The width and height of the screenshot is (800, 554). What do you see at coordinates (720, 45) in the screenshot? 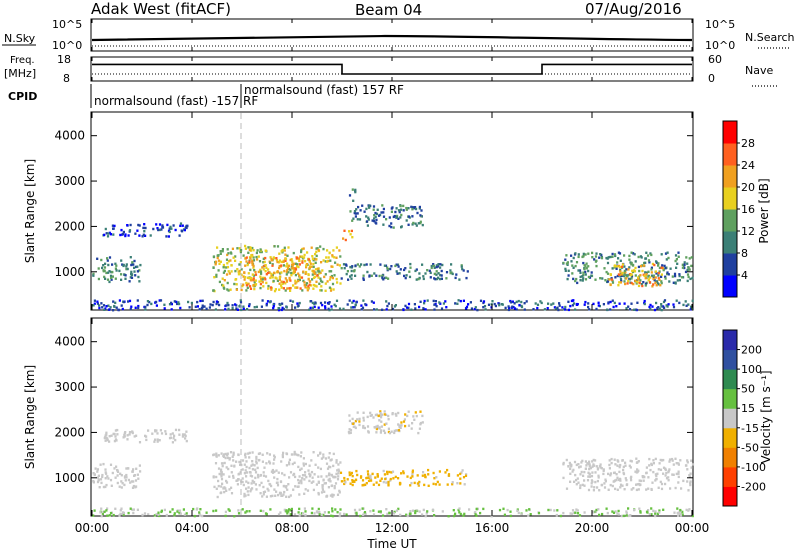
I see `nsearch-tick-bottom: 10^0` at bounding box center [720, 45].